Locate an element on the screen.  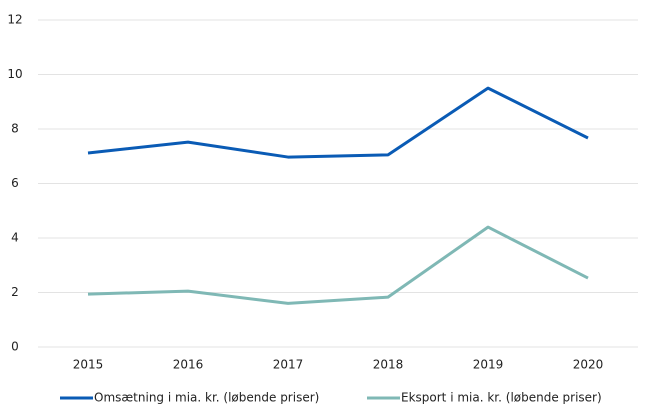
y-tick-label: 10 is located at coordinates (14, 74).